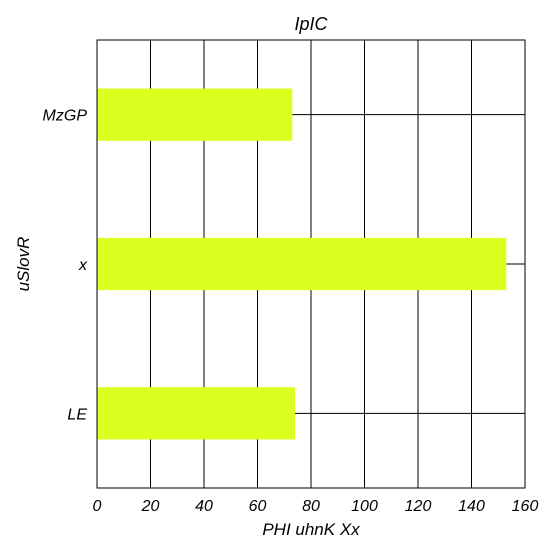 The height and width of the screenshot is (558, 553). I want to click on chart-title: IpIC, so click(311, 24).